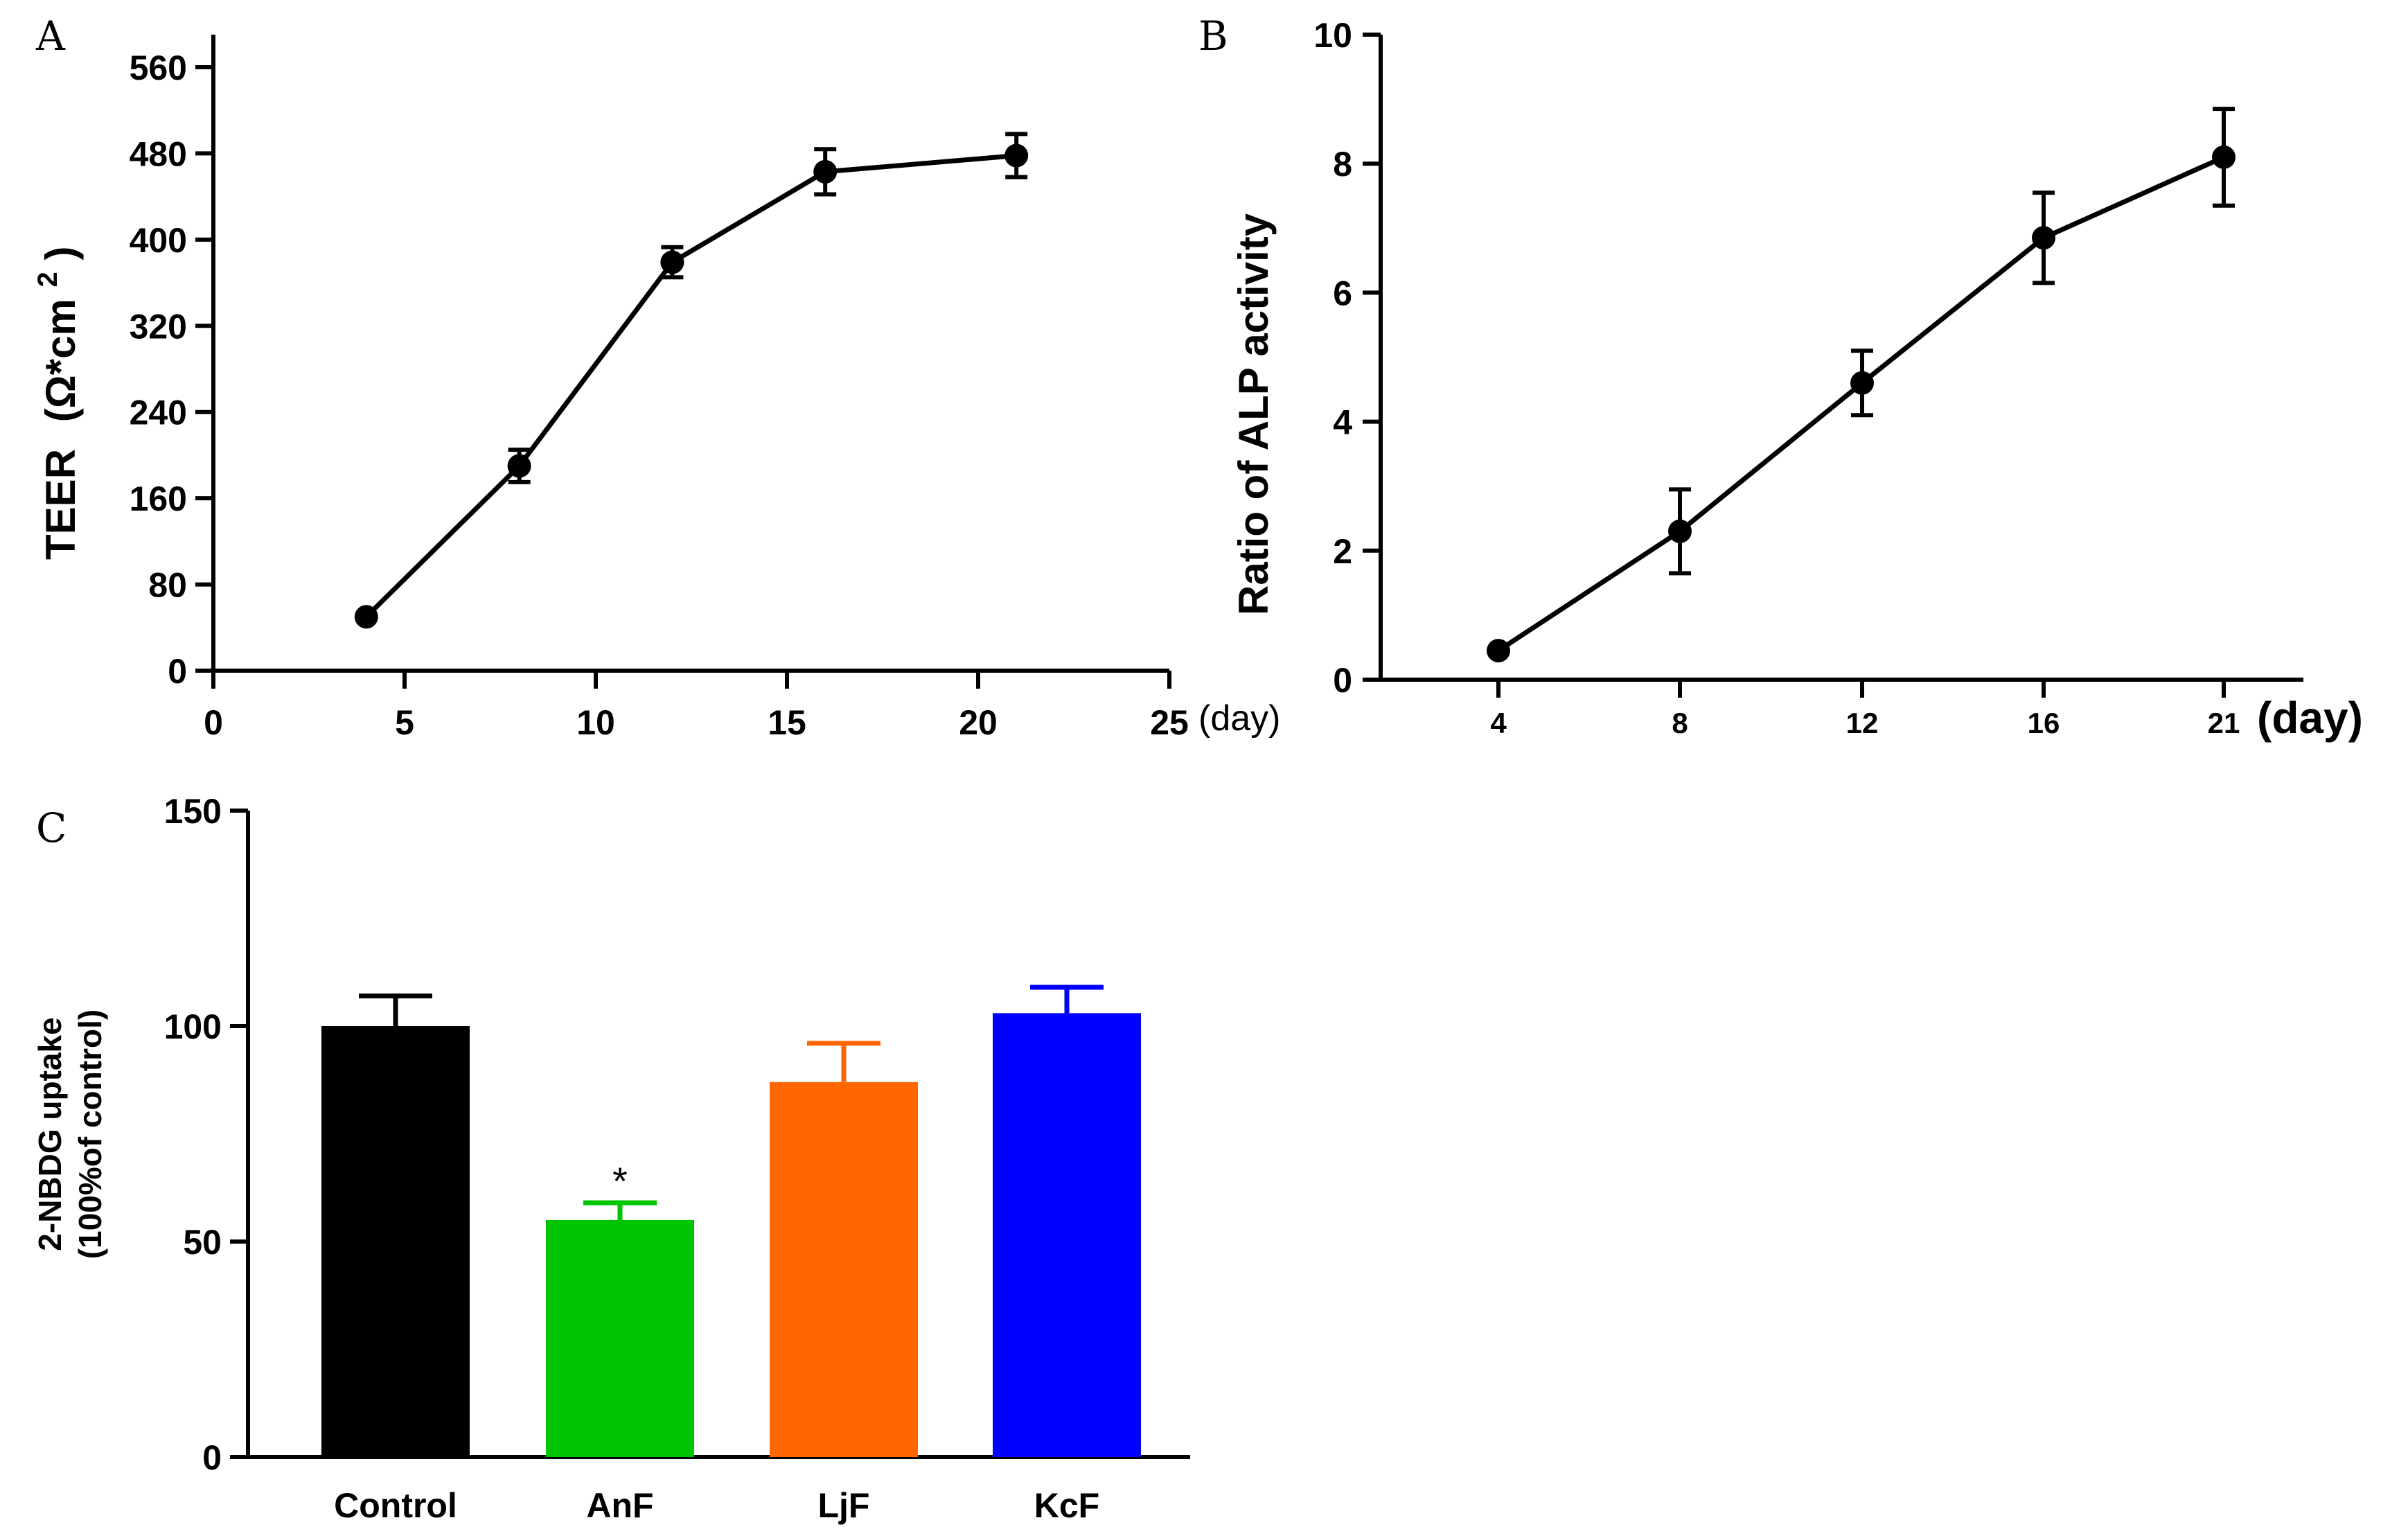 This screenshot has height=1536, width=2408. Describe the element at coordinates (90, 1134) in the screenshot. I see `panel-c-y-label-line2: (100%of control)` at that location.